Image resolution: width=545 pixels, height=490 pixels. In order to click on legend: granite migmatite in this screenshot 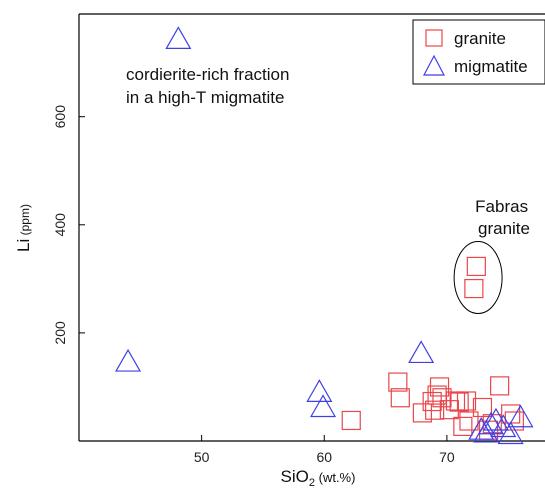, I will do `click(478, 52)`.